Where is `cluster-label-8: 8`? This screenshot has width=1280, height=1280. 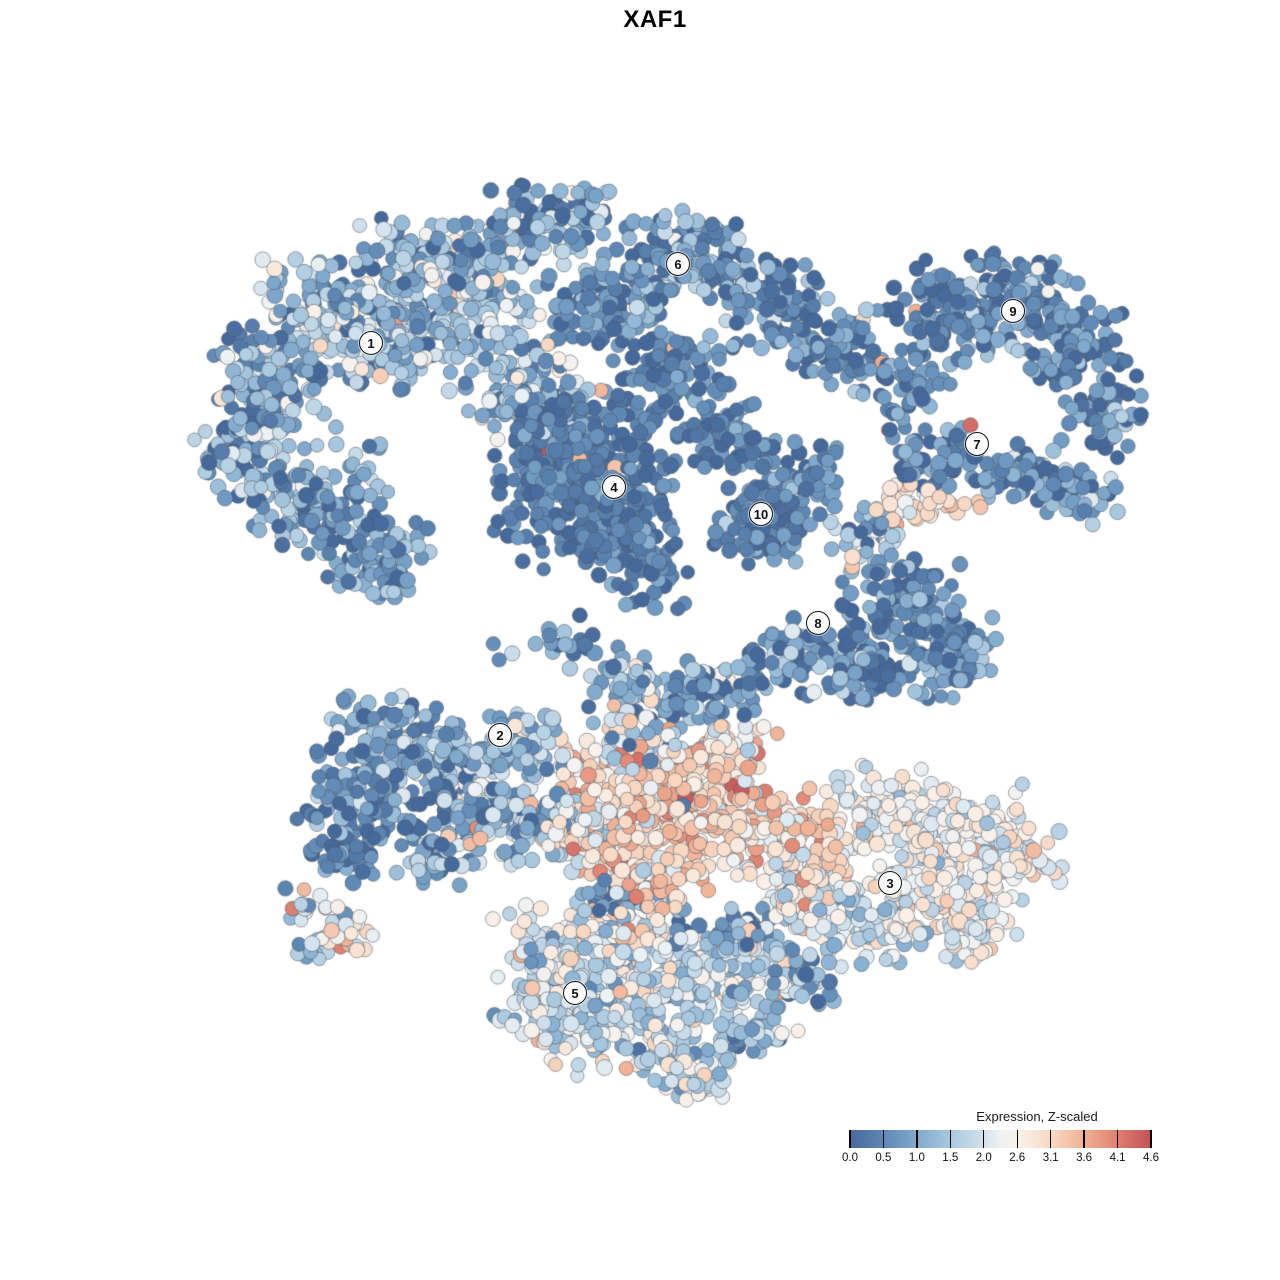 cluster-label-8: 8 is located at coordinates (818, 623).